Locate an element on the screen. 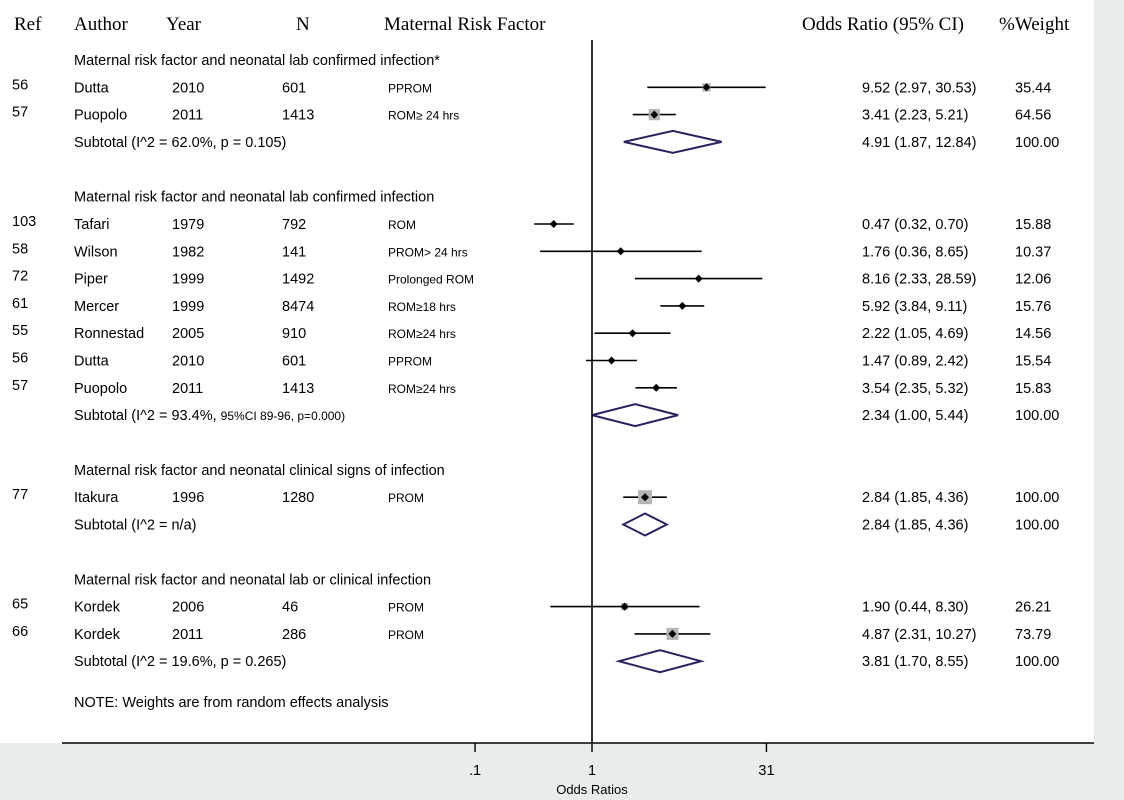  study-ref: 61 is located at coordinates (20, 304).